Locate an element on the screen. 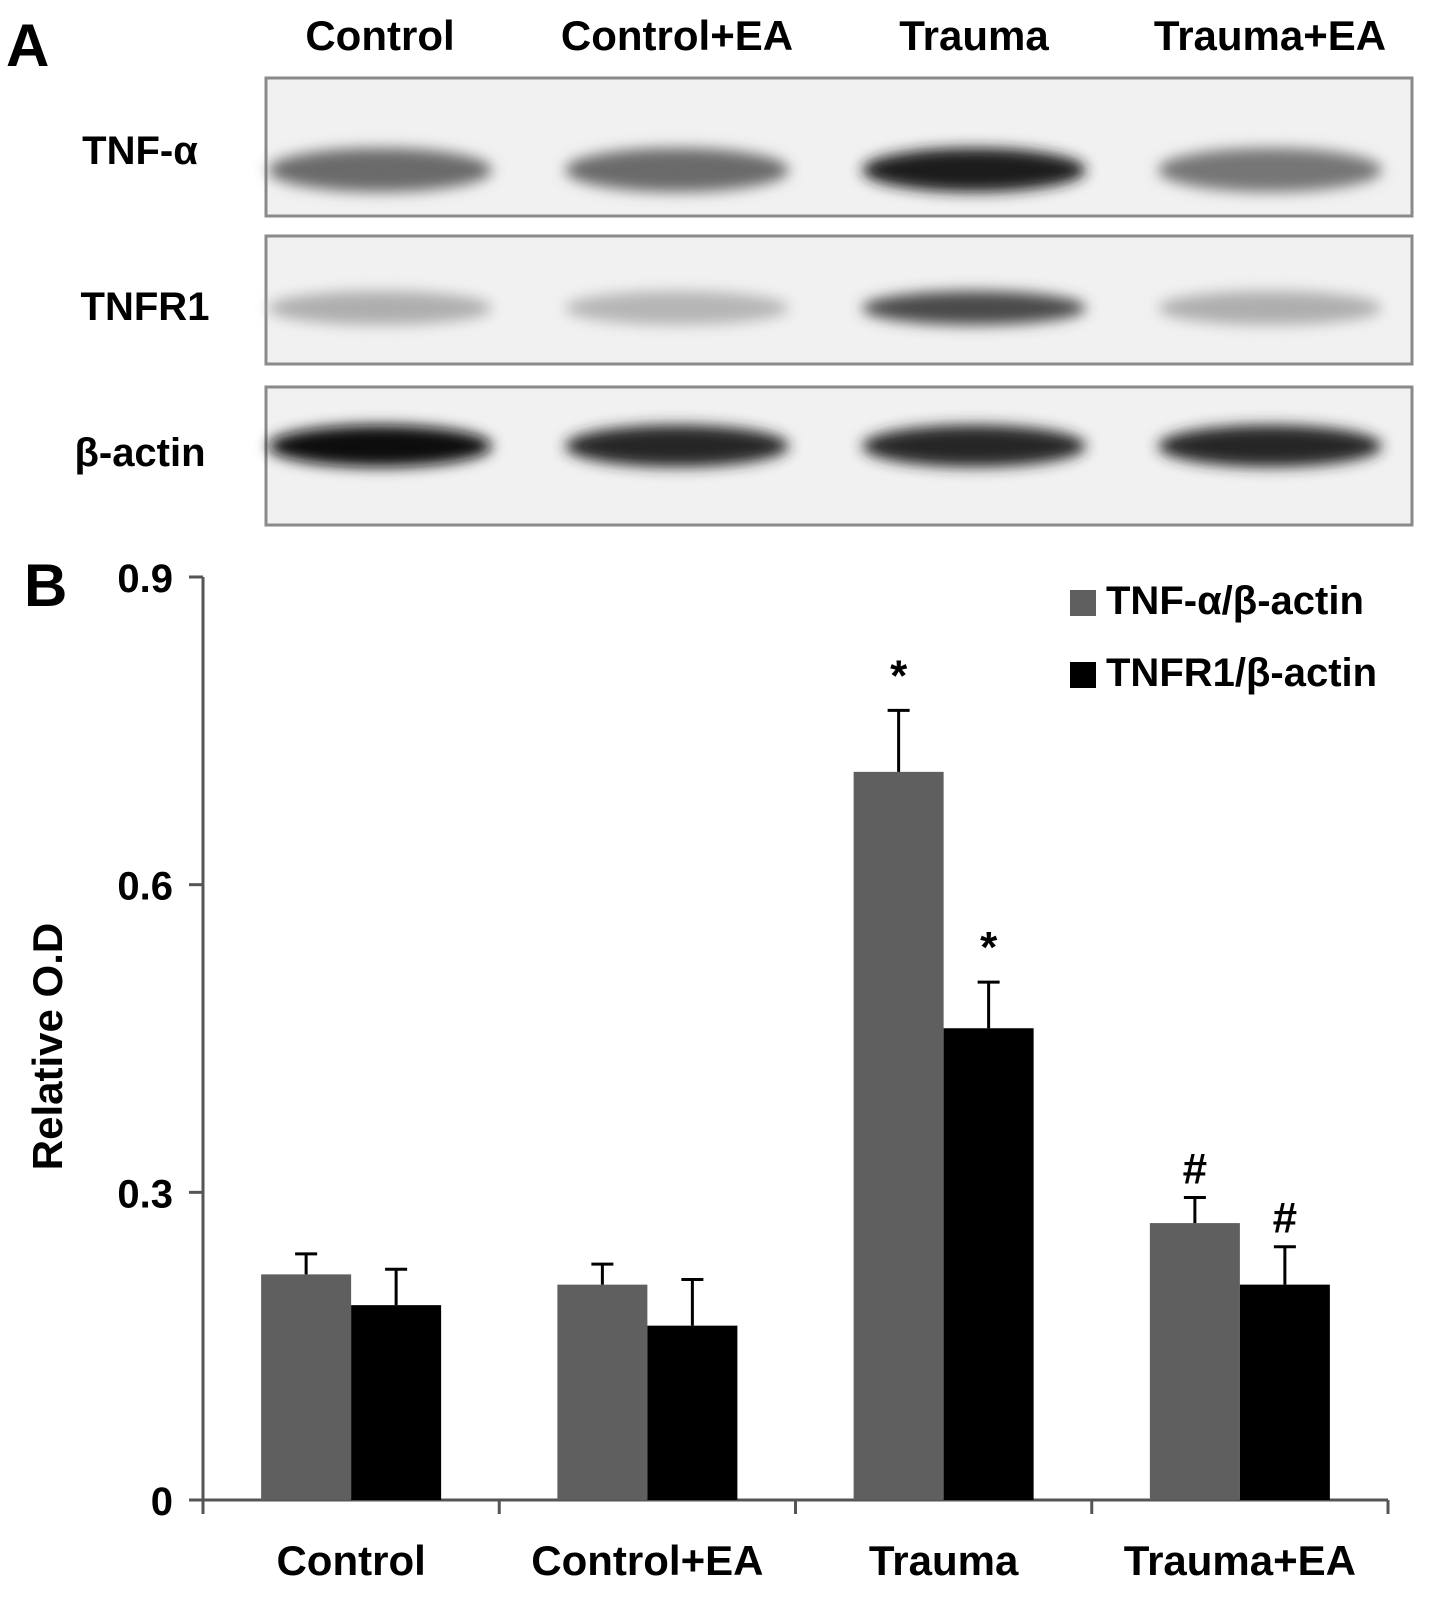 Image resolution: width=1441 pixels, height=1605 pixels. legend: TNF-α/β-actin TNFR1/β-actin is located at coordinates (1223, 637).